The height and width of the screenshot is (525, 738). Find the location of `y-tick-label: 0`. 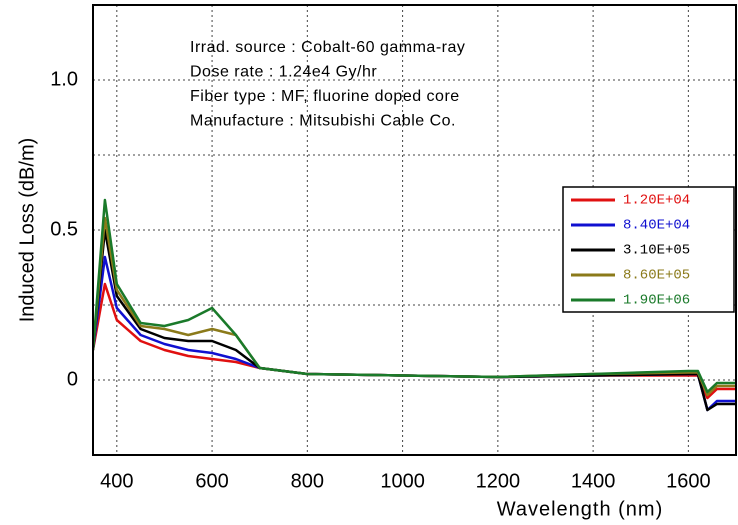

y-tick-label: 0 is located at coordinates (72, 379).